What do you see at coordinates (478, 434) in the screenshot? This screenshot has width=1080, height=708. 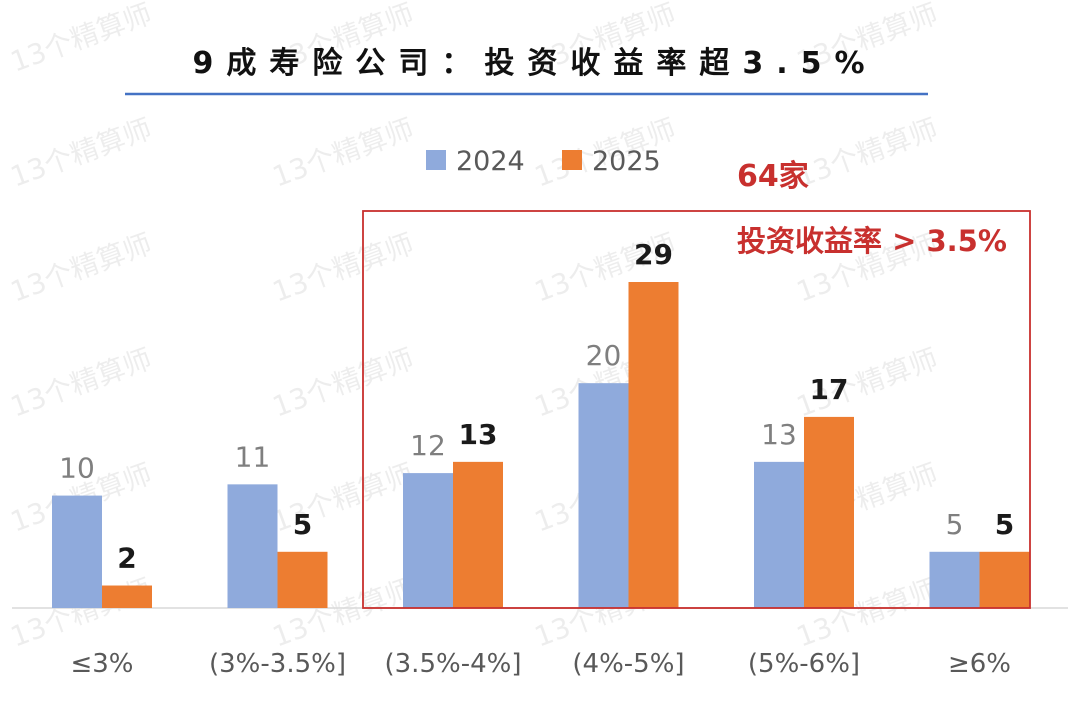 I see `value-label-2025-2: 13` at bounding box center [478, 434].